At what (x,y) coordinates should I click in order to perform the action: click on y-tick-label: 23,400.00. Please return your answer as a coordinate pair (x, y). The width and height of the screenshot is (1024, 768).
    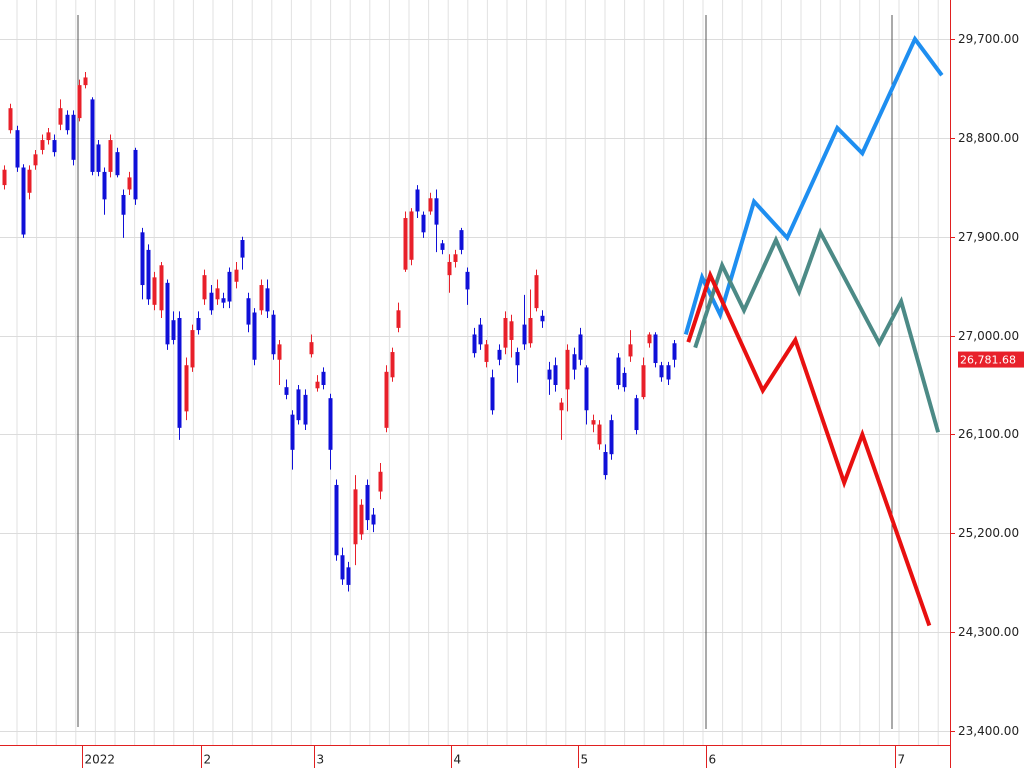
    Looking at the image, I should click on (988, 731).